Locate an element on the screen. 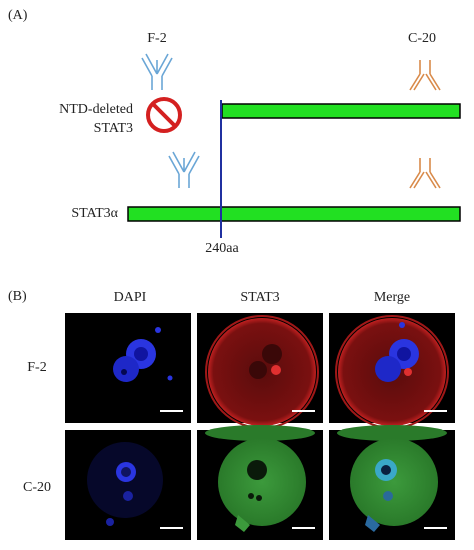  column-label: STAT3 is located at coordinates (259, 297).